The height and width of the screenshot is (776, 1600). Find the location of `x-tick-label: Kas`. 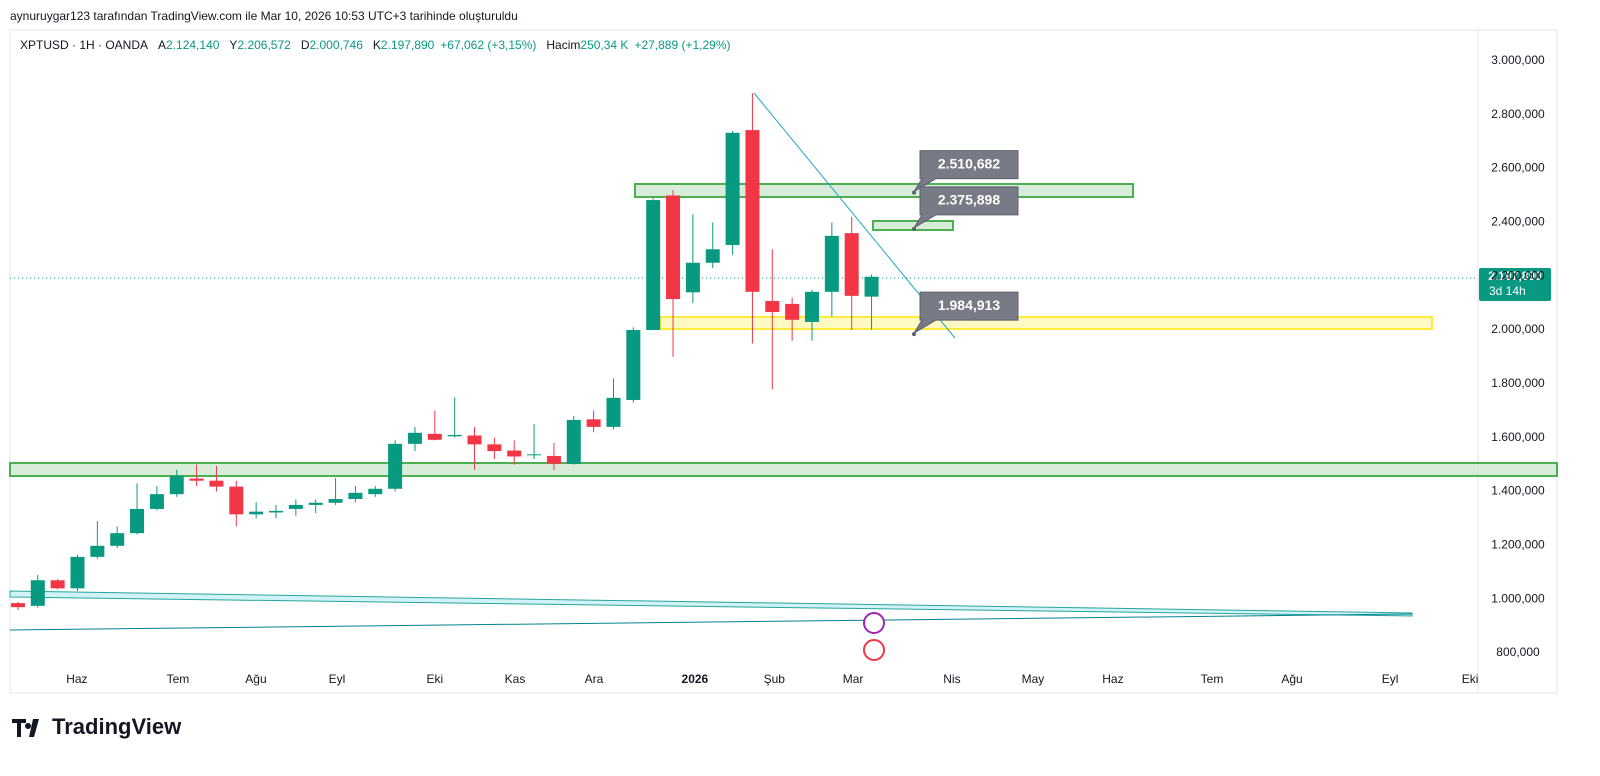

x-tick-label: Kas is located at coordinates (515, 679).